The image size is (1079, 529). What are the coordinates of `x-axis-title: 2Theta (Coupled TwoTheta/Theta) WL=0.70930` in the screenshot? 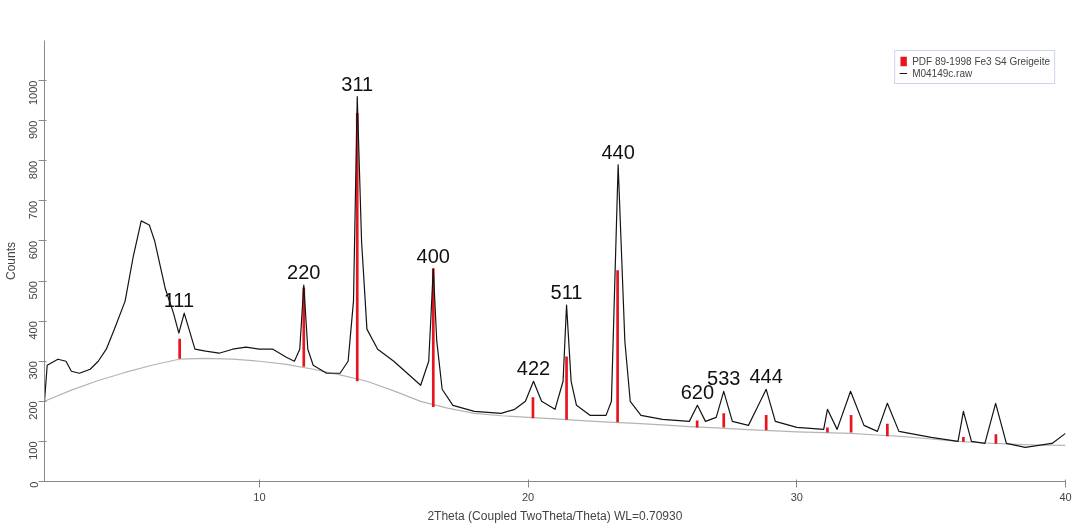 It's located at (555, 515).